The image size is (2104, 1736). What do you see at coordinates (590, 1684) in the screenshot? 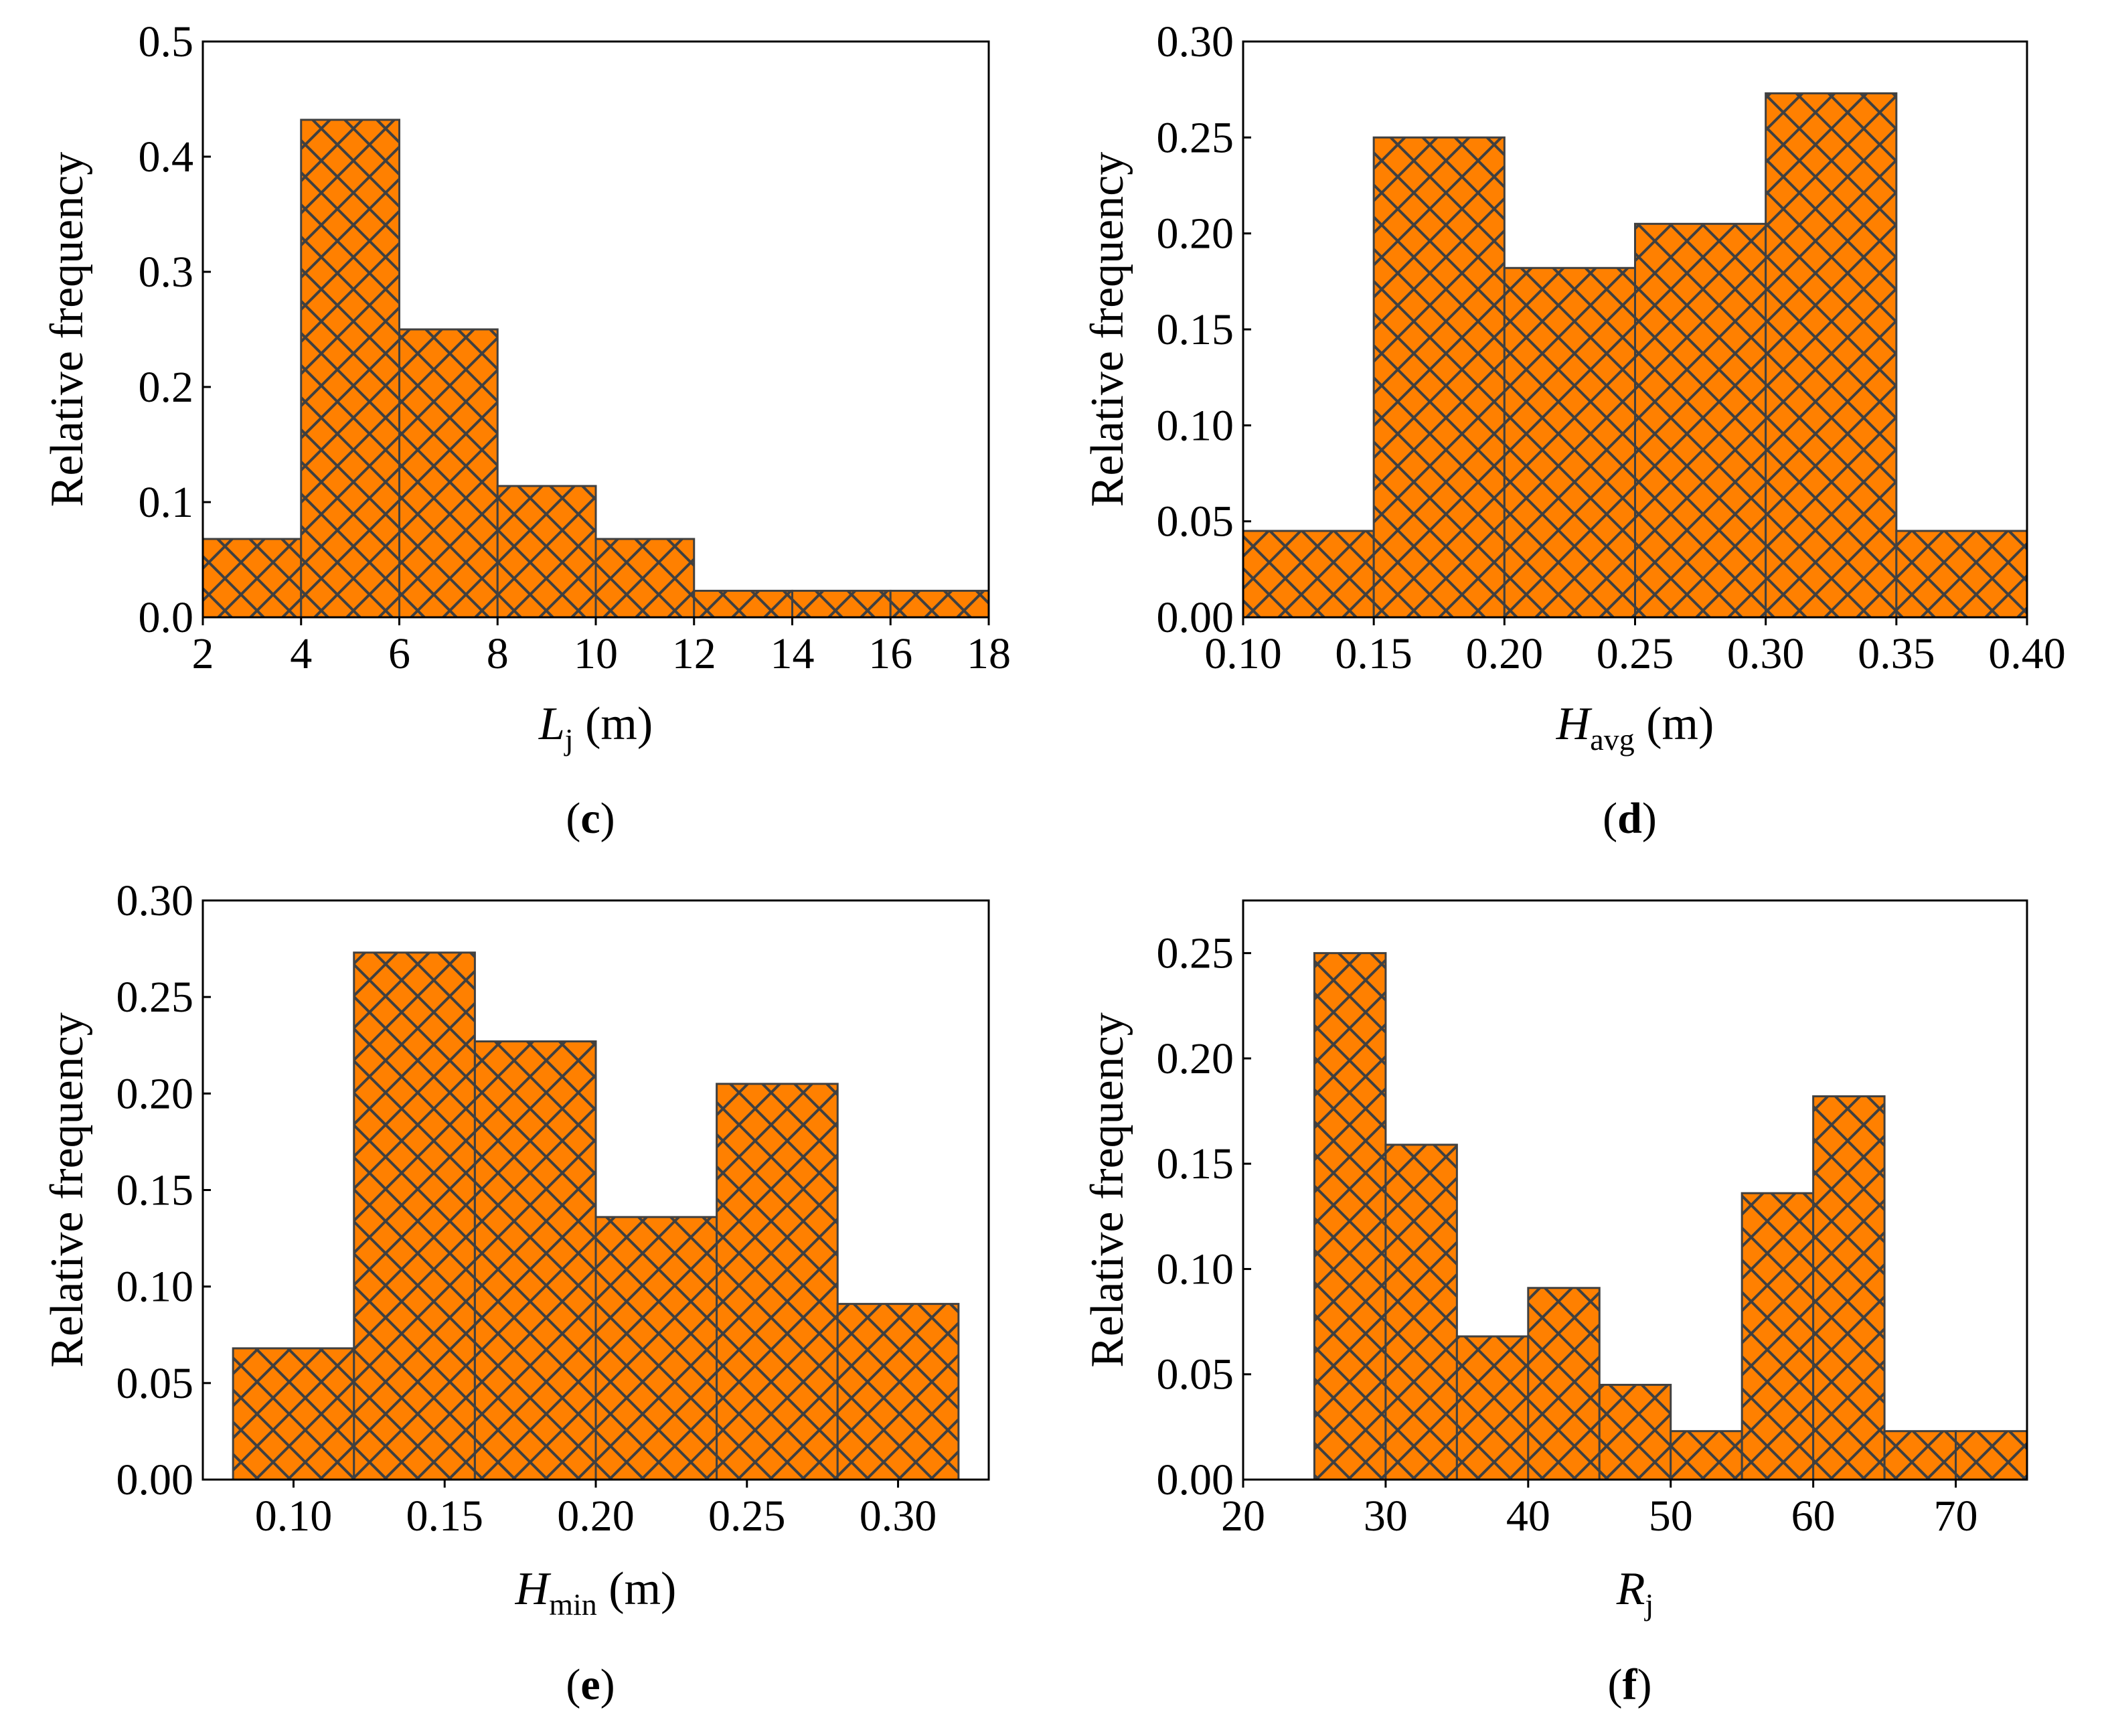
I see `panel-label: (e)` at bounding box center [590, 1684].